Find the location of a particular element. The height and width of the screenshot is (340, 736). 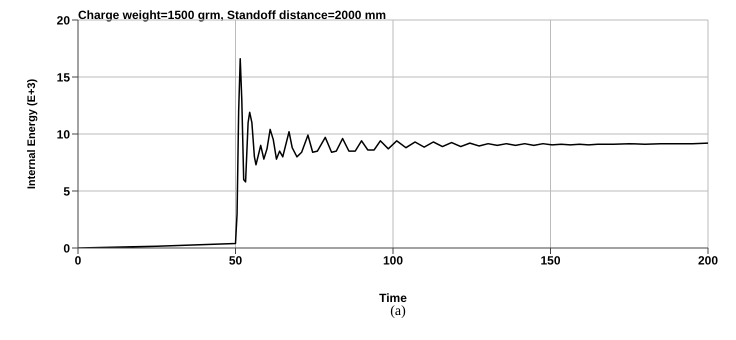

y-tick-label: 0 is located at coordinates (66, 248).